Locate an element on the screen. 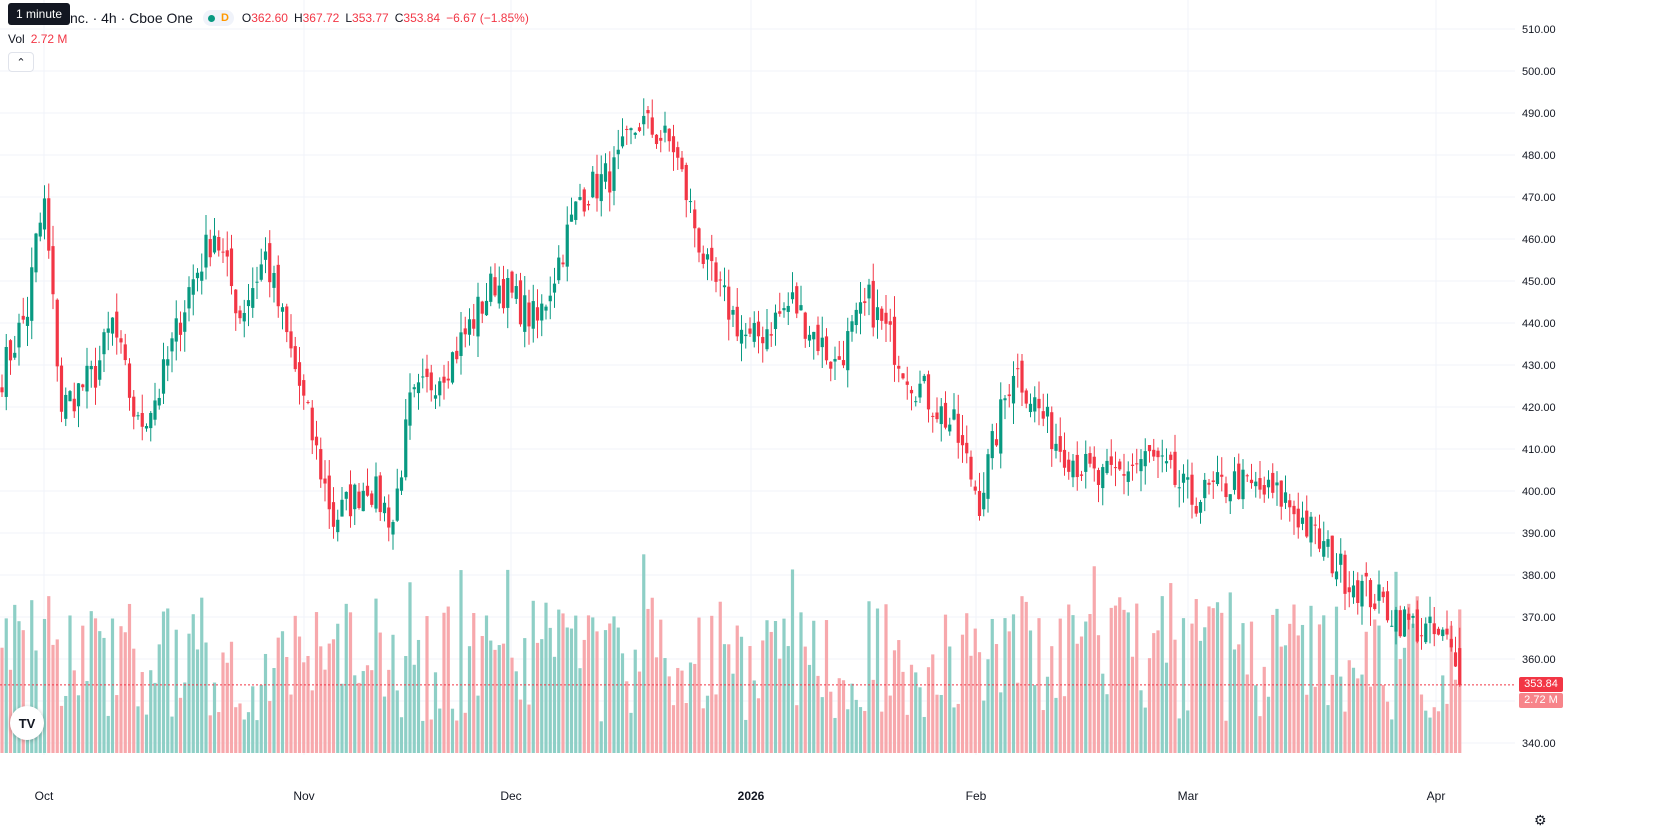  chevron-up-icon: ⌃ is located at coordinates (21, 62).